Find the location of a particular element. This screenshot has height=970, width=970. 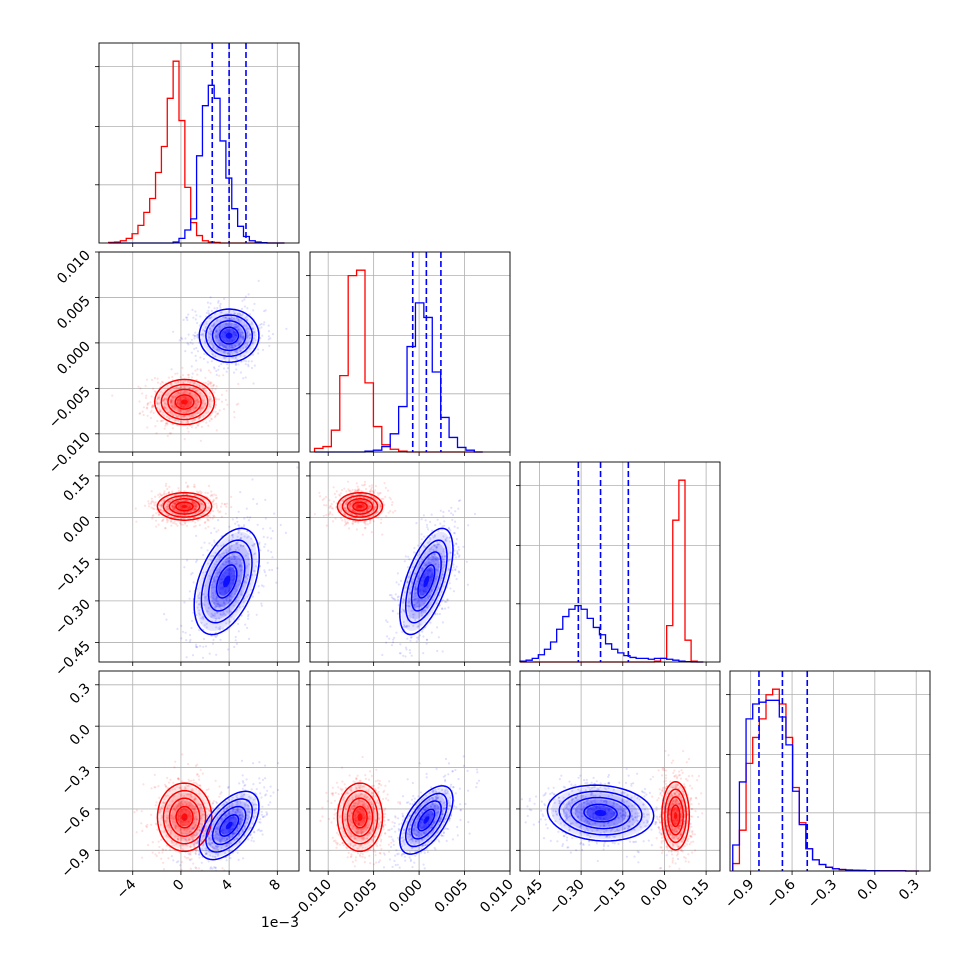

y-tick-label: −0.30 is located at coordinates (73, 617).